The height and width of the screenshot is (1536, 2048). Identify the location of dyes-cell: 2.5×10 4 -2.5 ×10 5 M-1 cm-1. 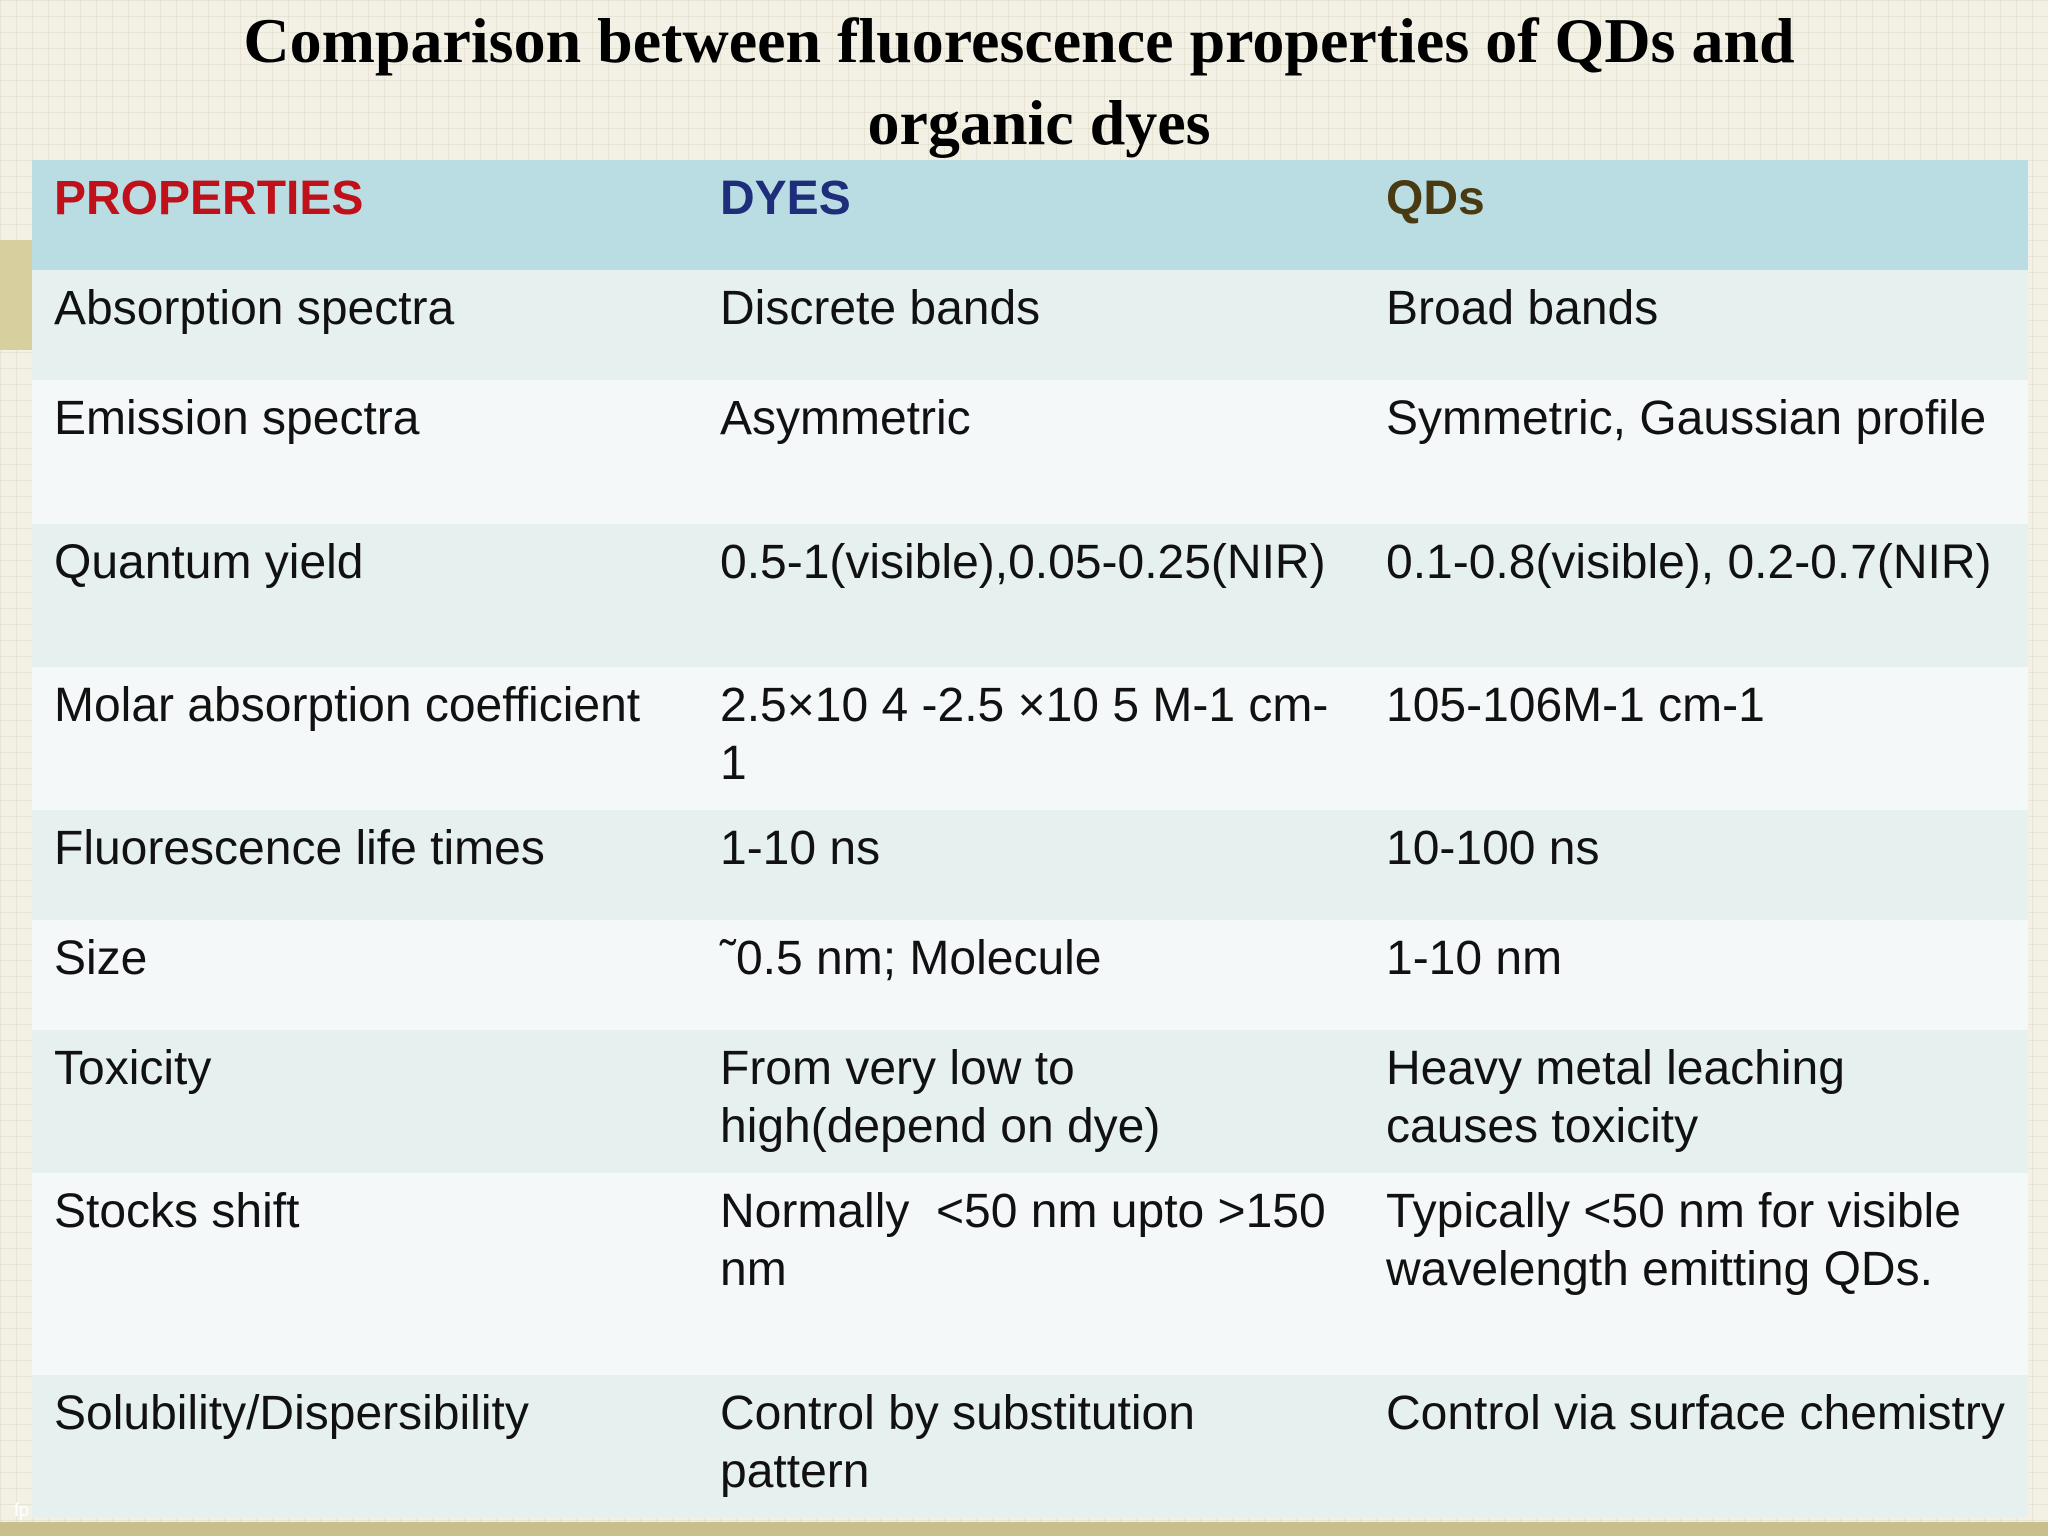
(1024, 734).